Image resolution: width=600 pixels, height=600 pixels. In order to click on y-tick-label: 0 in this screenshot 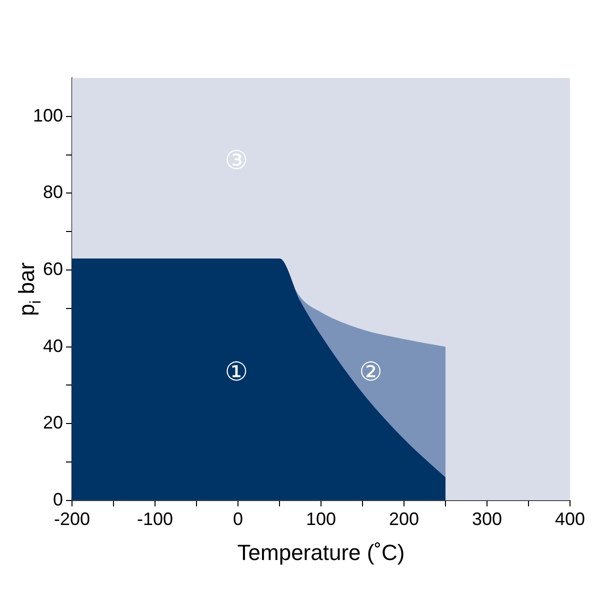, I will do `click(58, 499)`.